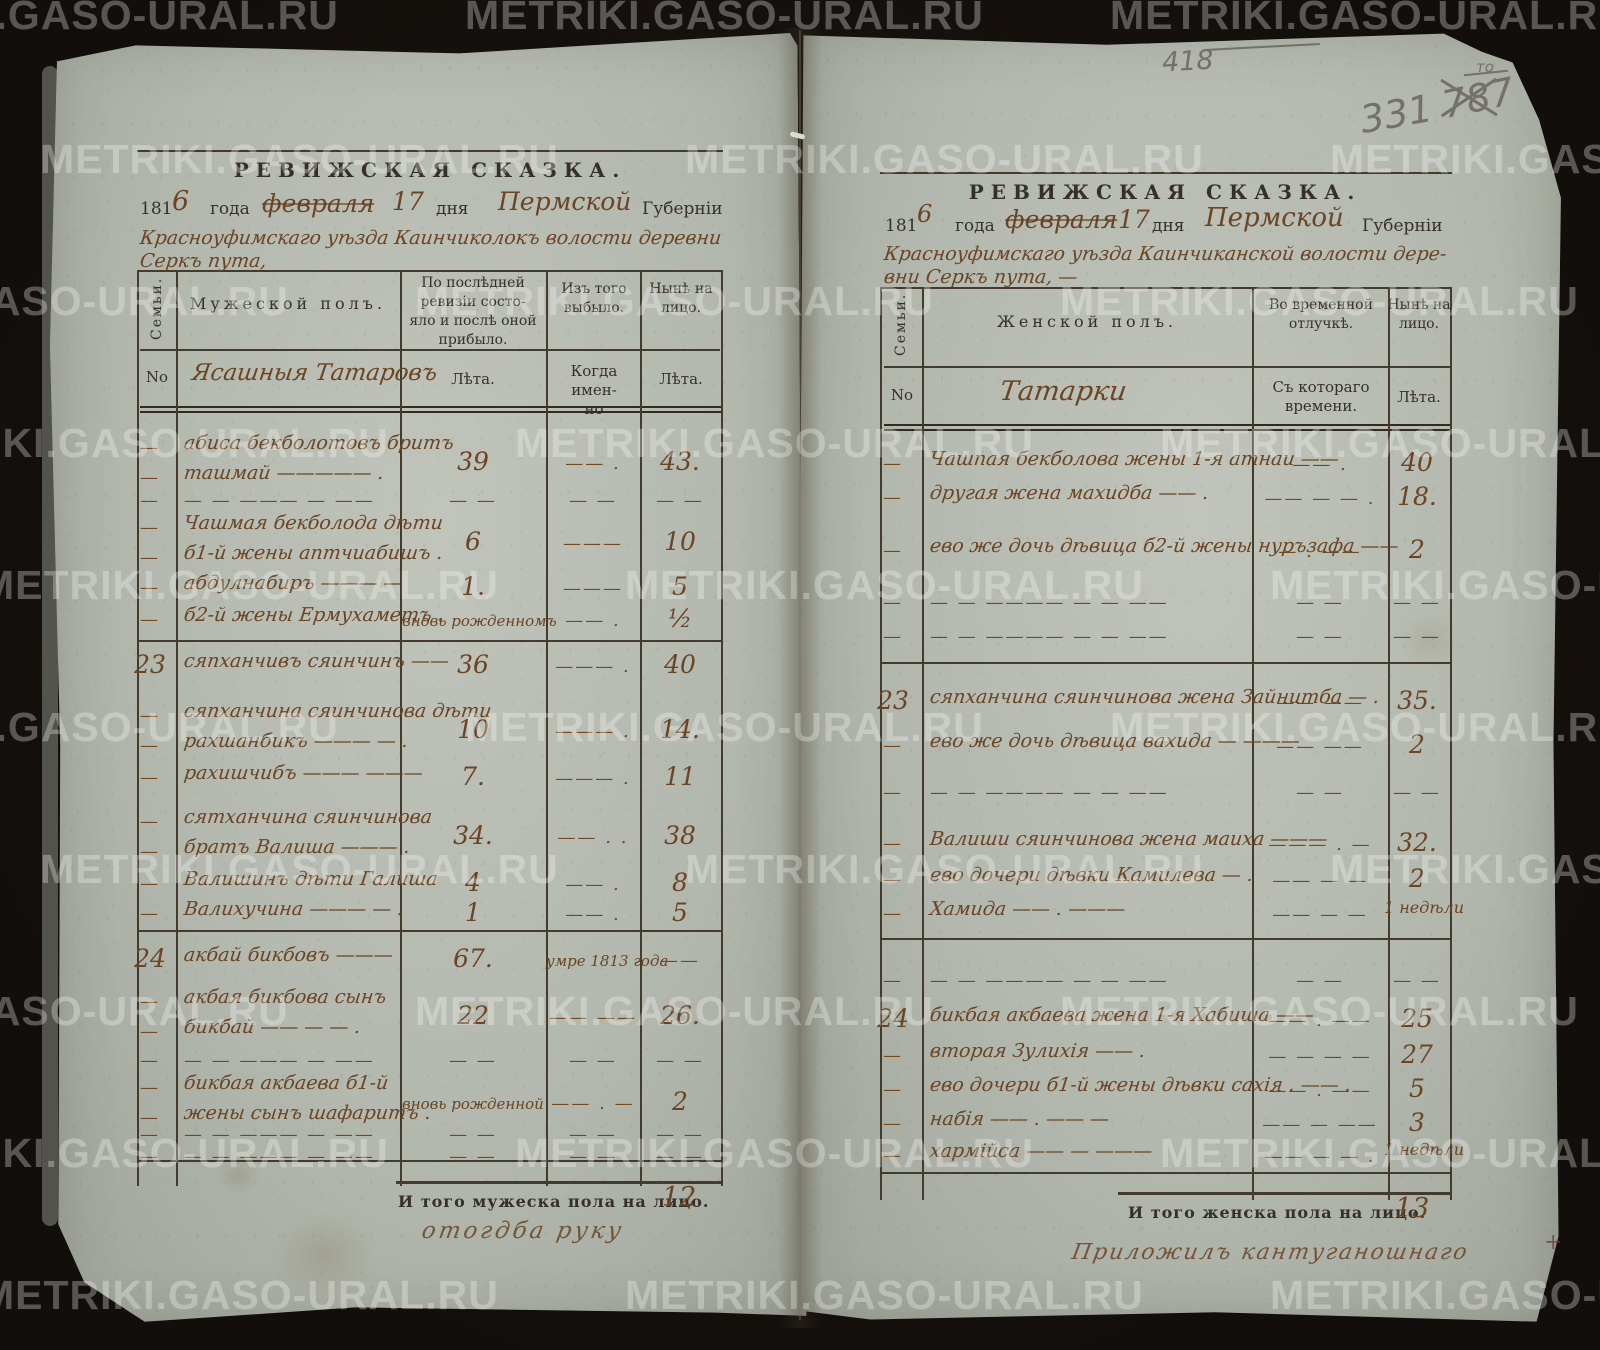  What do you see at coordinates (473, 912) in the screenshot?
I see `row-value: 1` at bounding box center [473, 912].